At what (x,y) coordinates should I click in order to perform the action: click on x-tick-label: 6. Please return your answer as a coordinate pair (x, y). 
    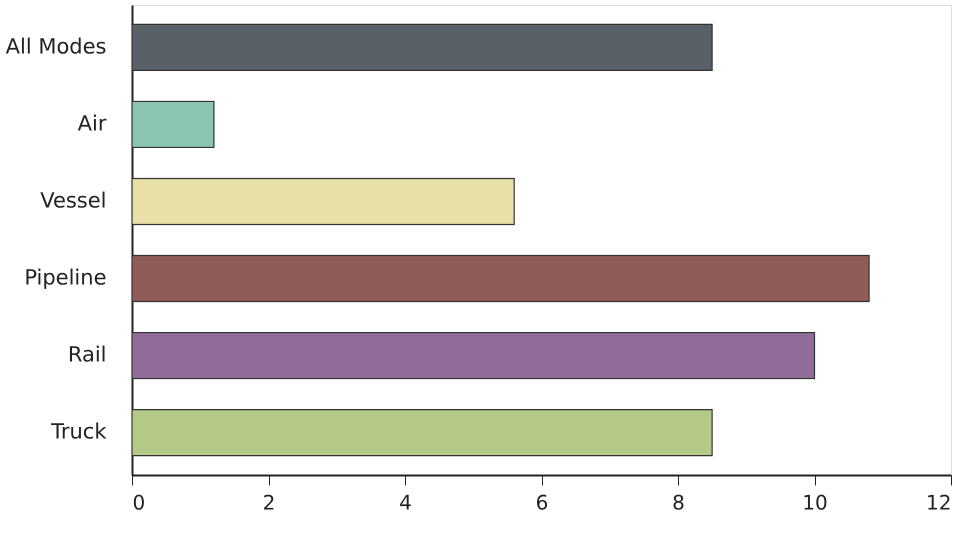
    Looking at the image, I should click on (542, 502).